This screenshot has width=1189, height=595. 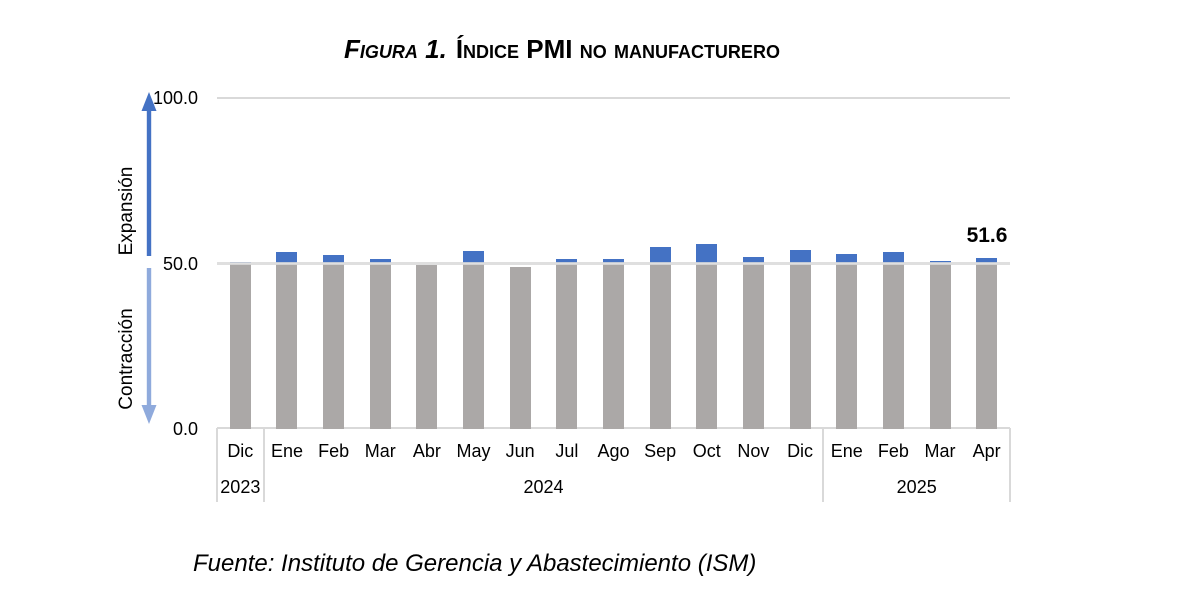 What do you see at coordinates (126, 359) in the screenshot?
I see `contraction-axis-label: Contracción` at bounding box center [126, 359].